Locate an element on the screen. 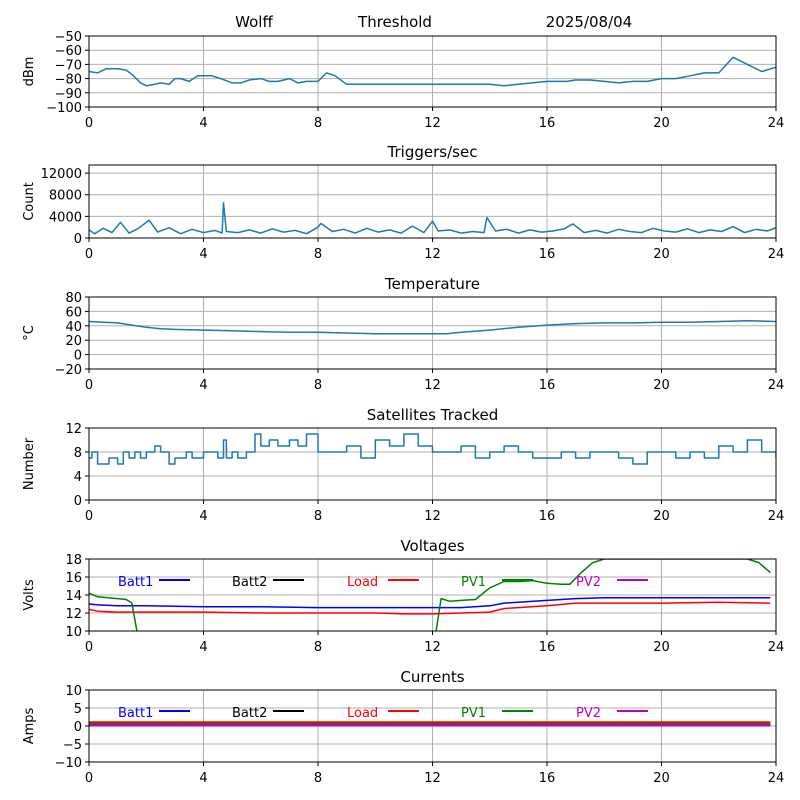 The height and width of the screenshot is (800, 800). y-tick-label: −20 is located at coordinates (68, 370).